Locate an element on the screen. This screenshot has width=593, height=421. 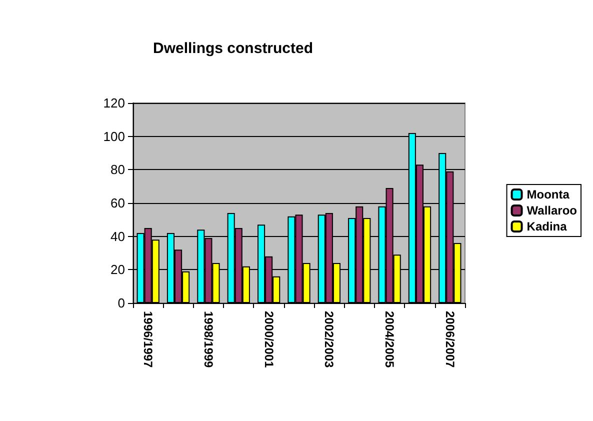
x-tick-label: 2000/2001 is located at coordinates (269, 339).